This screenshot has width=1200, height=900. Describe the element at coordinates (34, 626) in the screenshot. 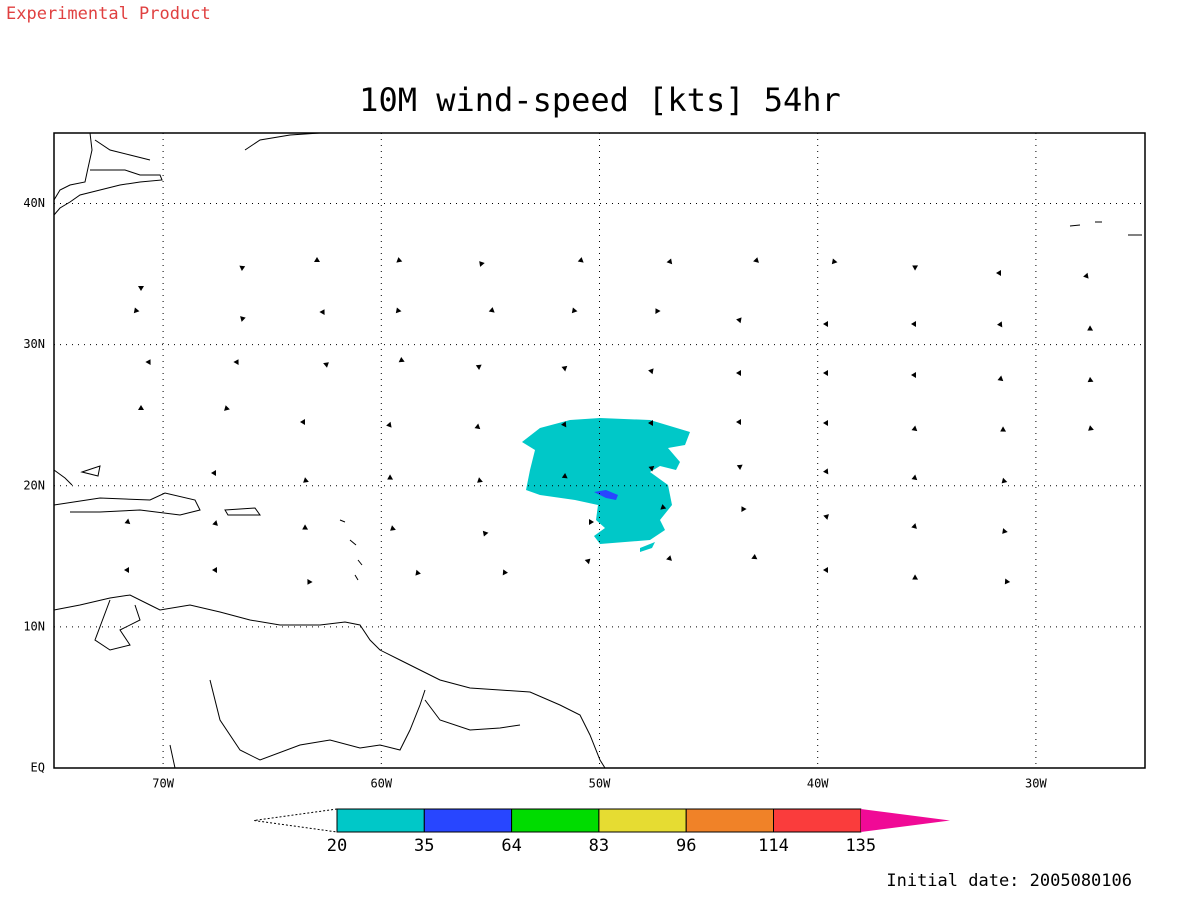

I see `lat-tick-label: 10N` at that location.